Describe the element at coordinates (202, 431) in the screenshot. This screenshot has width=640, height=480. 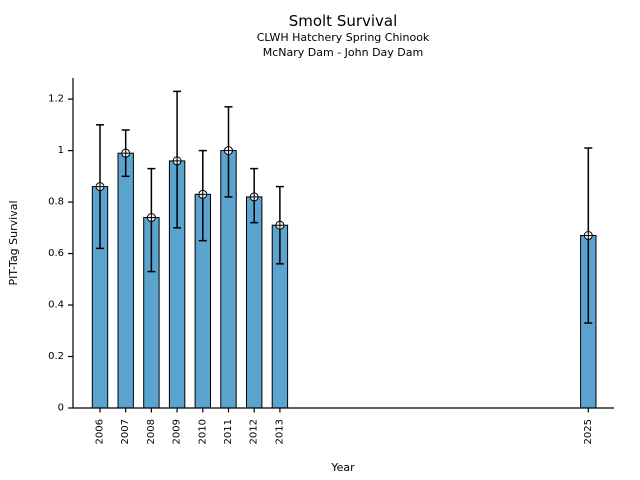
I see `x-tick-label-2010: 2010` at that location.